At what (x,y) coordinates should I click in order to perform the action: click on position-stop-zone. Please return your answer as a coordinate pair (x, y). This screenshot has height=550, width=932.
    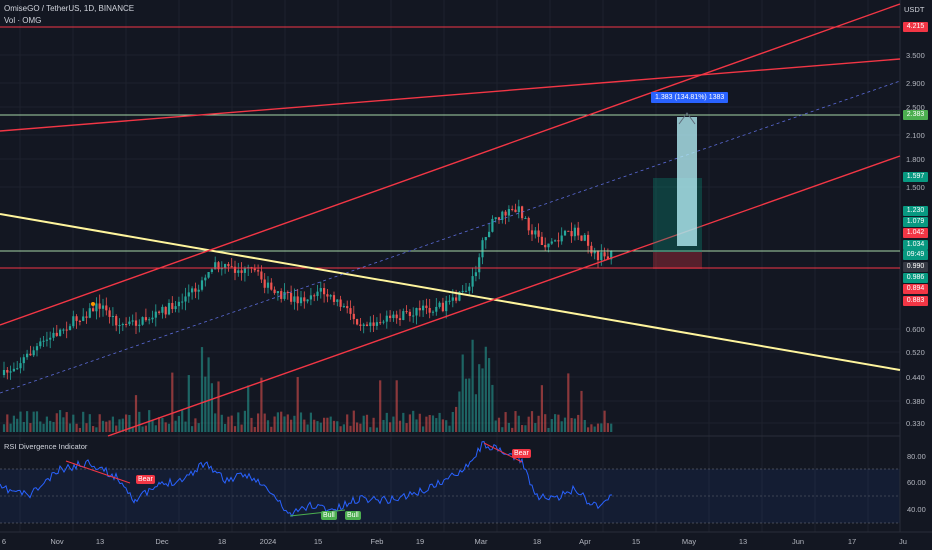
    Looking at the image, I should click on (677, 260).